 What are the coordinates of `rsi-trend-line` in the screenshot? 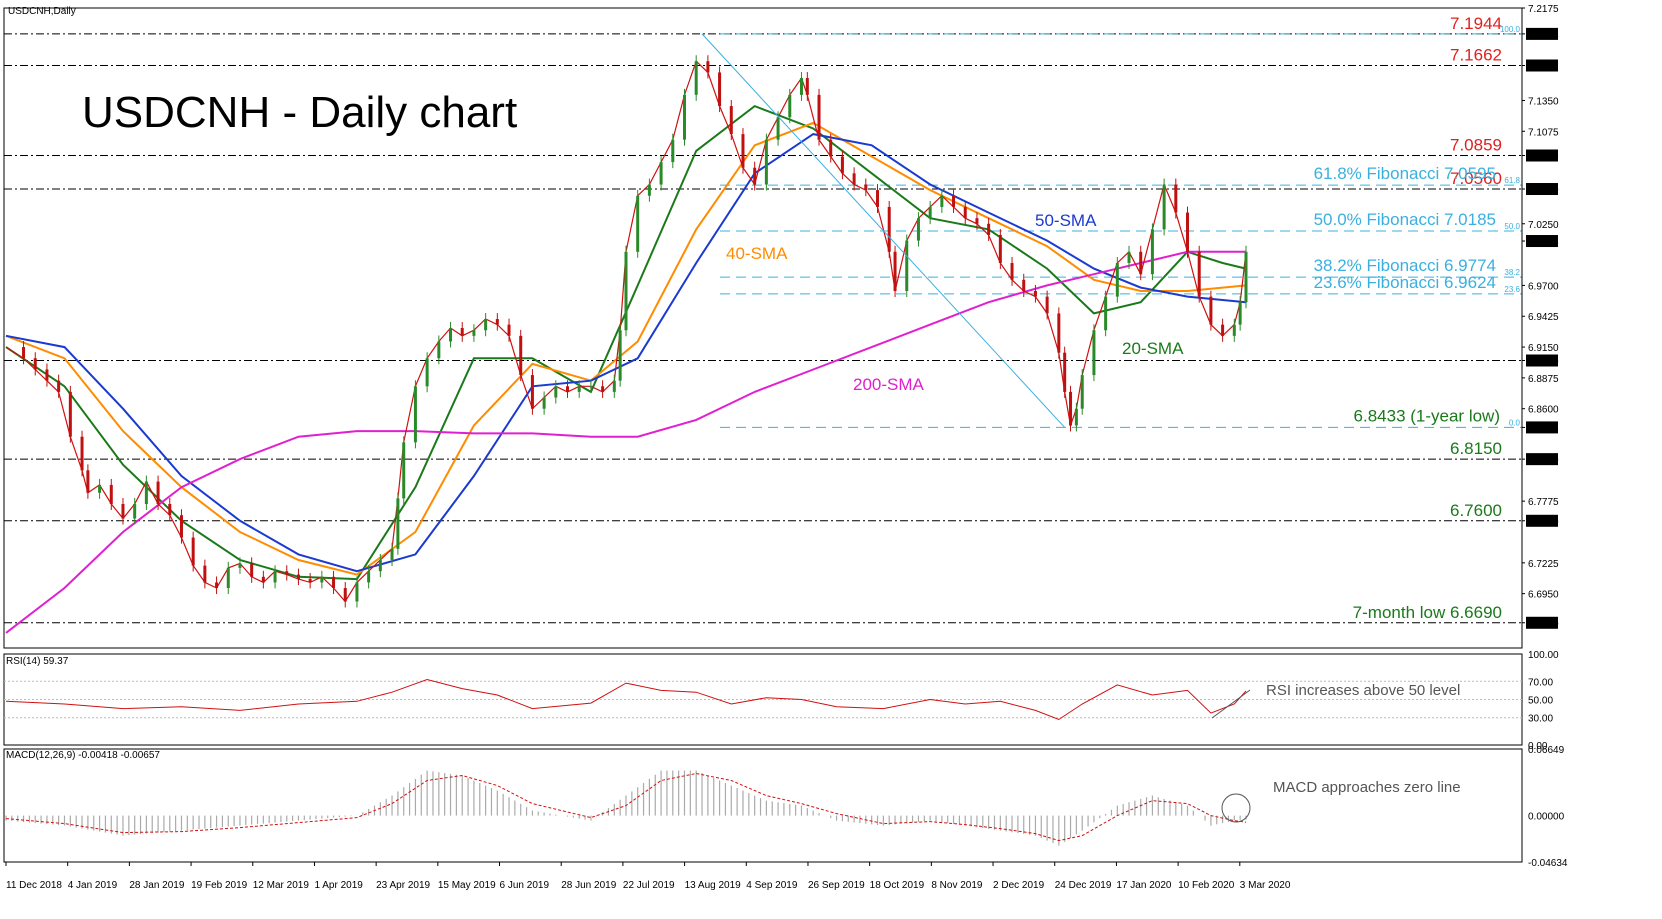 It's located at (1231, 704).